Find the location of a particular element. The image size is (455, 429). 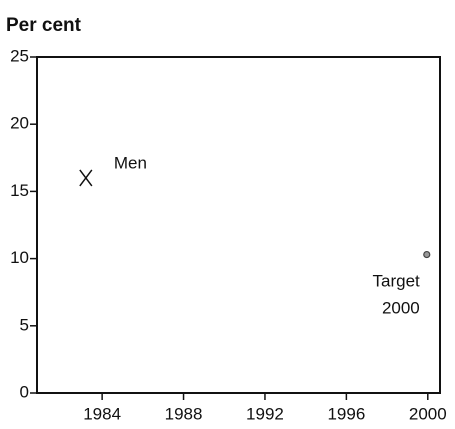

x-tick-label: 2000 is located at coordinates (428, 413).